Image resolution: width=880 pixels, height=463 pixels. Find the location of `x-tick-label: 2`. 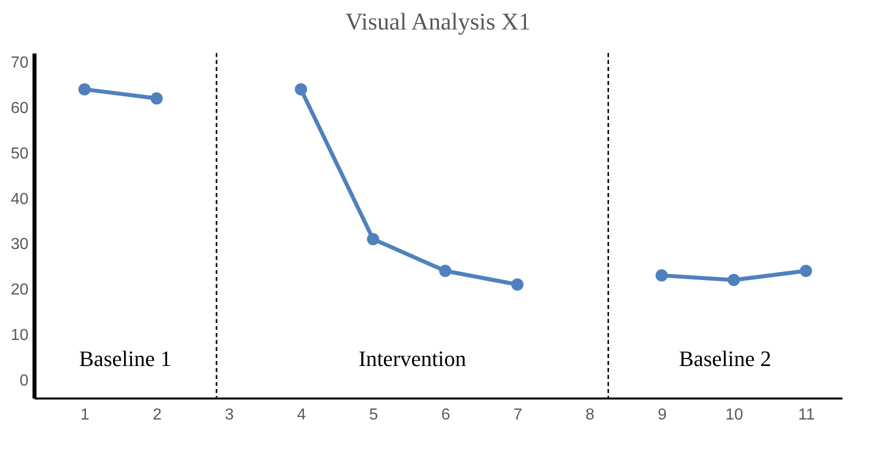

x-tick-label: 2 is located at coordinates (157, 415).